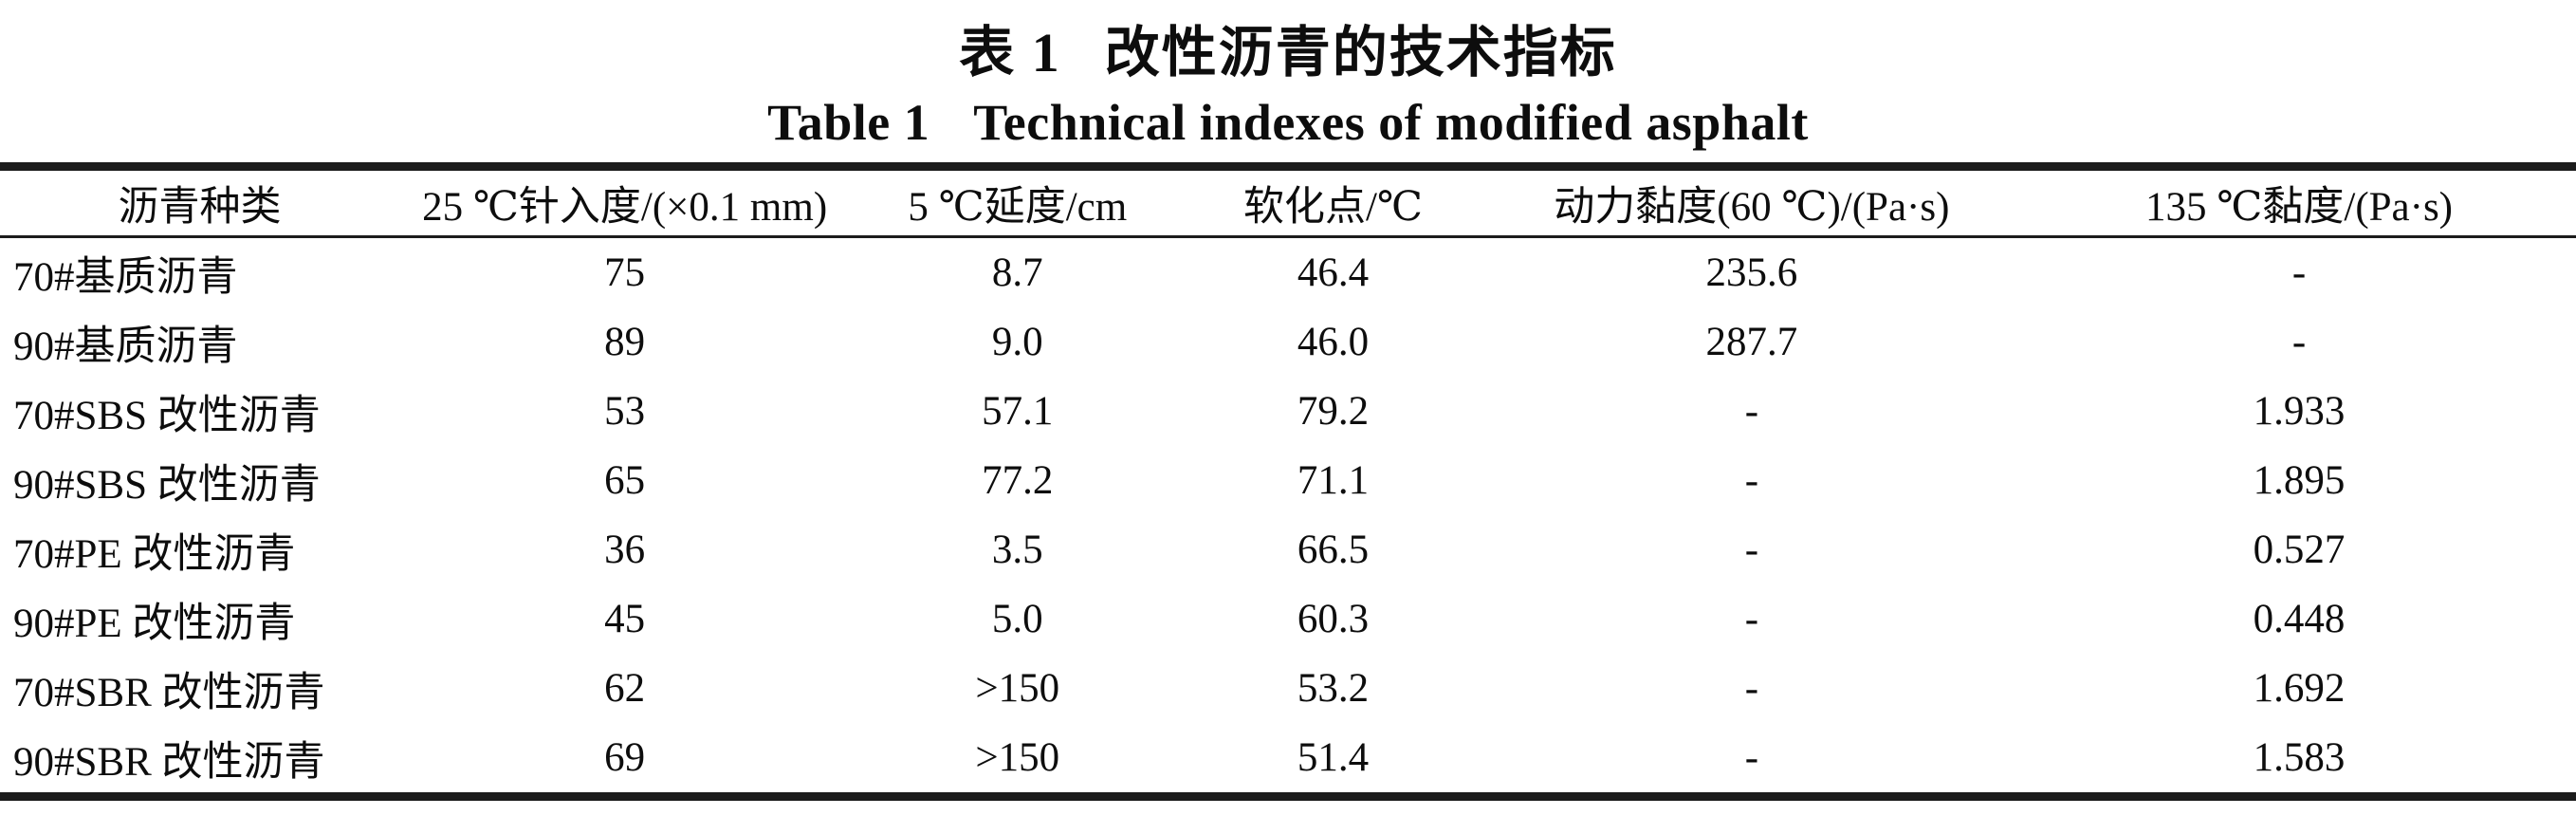  Describe the element at coordinates (2299, 203) in the screenshot. I see `column-header-viscosity-135: 135 ℃黏度/(Pa·s)` at that location.